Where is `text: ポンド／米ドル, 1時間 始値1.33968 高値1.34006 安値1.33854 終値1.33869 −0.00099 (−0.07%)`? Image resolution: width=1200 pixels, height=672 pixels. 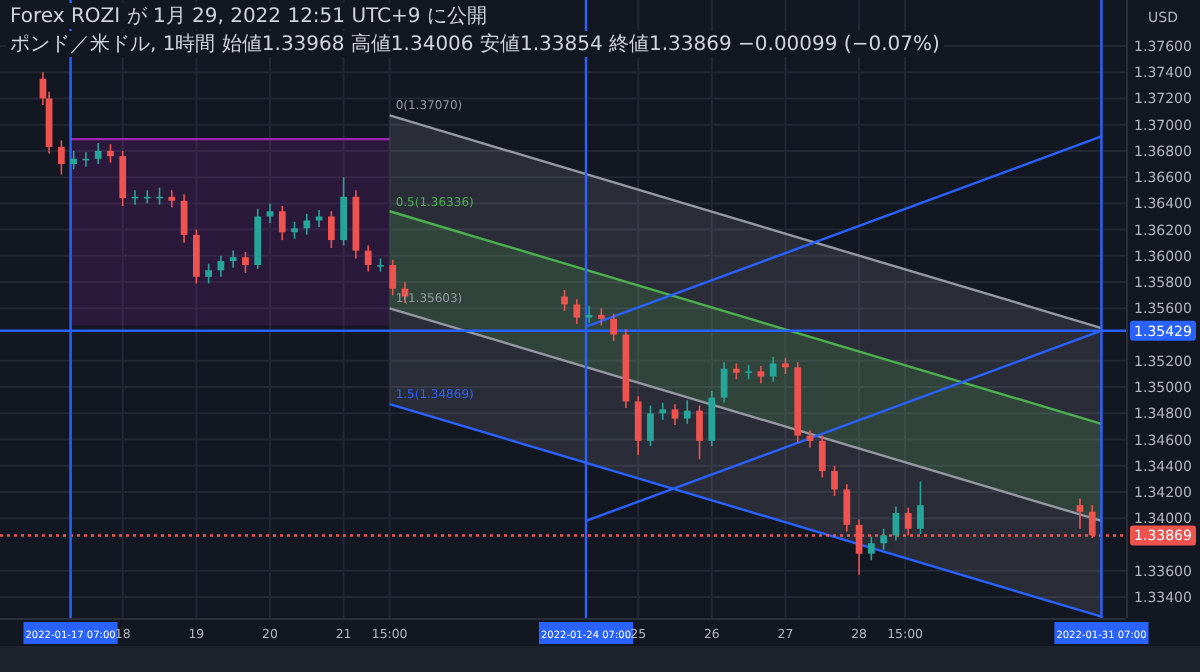
text: ポンド／米ドル, 1時間 始値1.33968 高値1.34006 安値1.33854 終値1.33869 −0.00099 (−0.07%) is located at coordinates (475, 44).